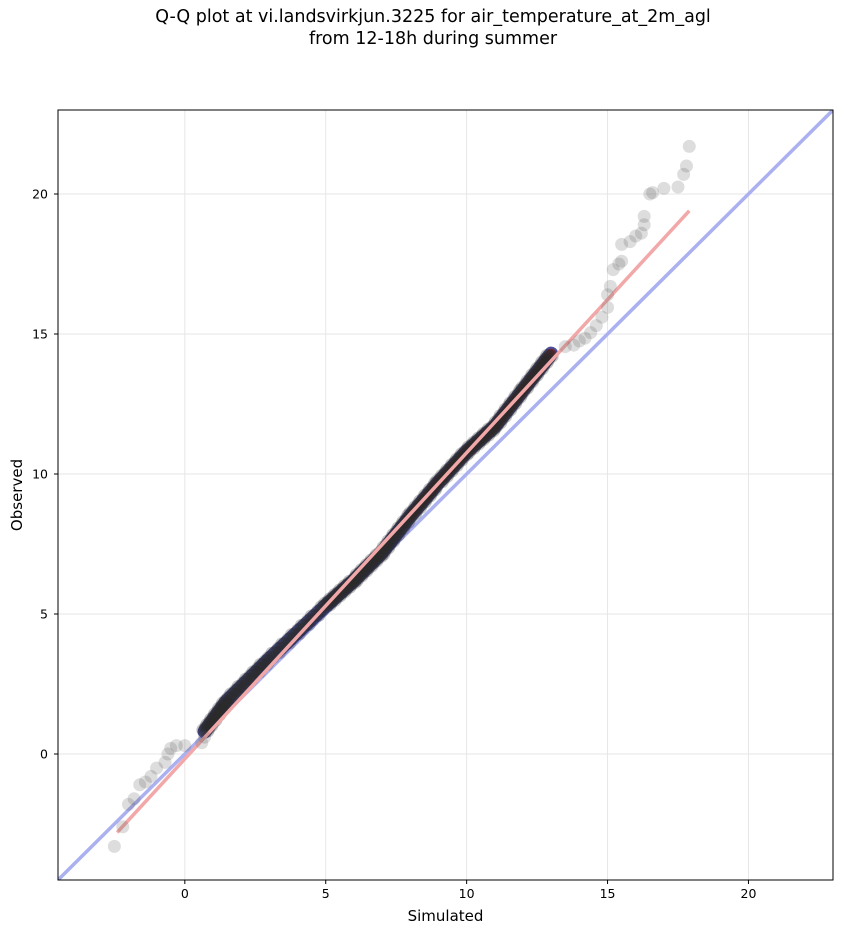 Image resolution: width=843 pixels, height=934 pixels. Describe the element at coordinates (45, 474) in the screenshot. I see `y-axis-ticks: 0 5 10 15 20` at that location.